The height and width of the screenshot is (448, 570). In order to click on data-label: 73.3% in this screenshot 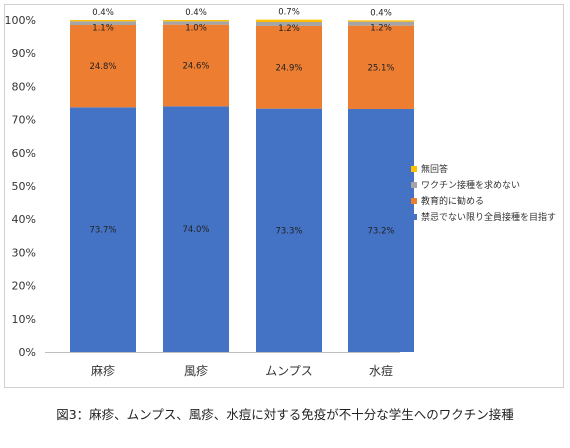, I will do `click(288, 231)`.